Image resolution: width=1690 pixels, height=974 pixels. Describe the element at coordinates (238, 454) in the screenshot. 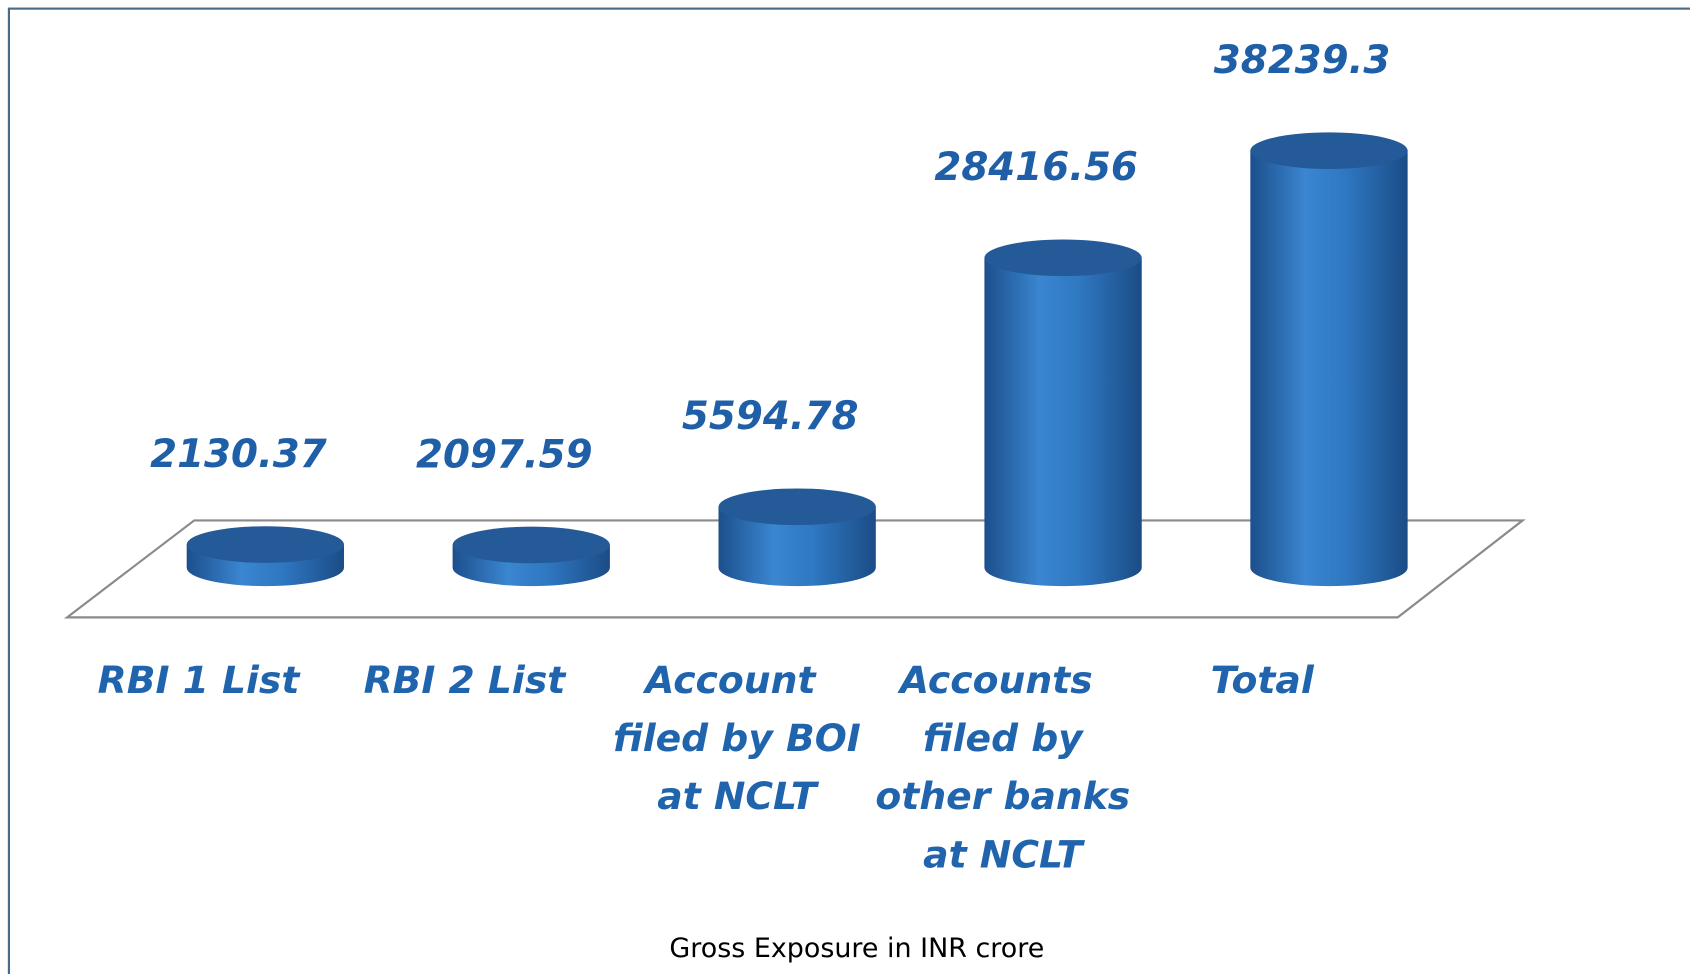

I see `data-label: 2130.37` at that location.